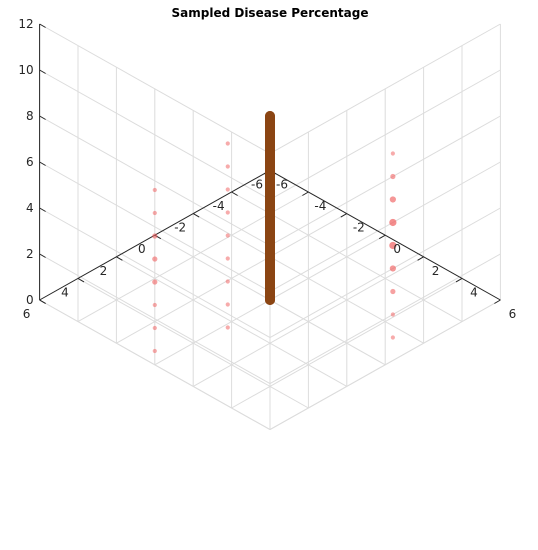 The width and height of the screenshot is (538, 550). What do you see at coordinates (270, 13) in the screenshot?
I see `chart-title: Sampled Disease Percentage` at bounding box center [270, 13].